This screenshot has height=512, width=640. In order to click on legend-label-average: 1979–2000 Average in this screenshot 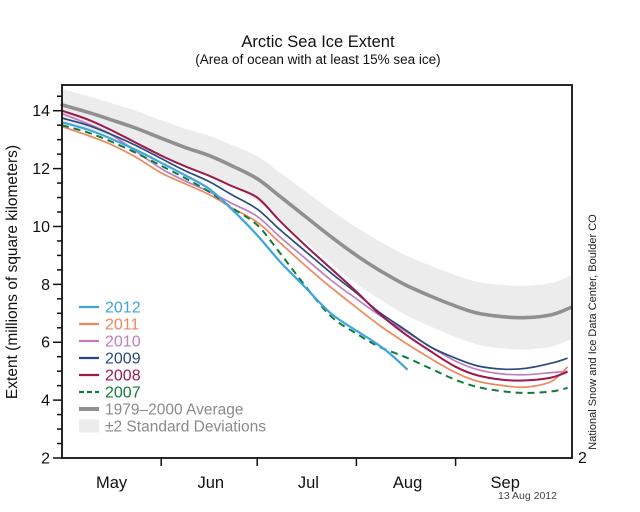, I will do `click(174, 410)`.